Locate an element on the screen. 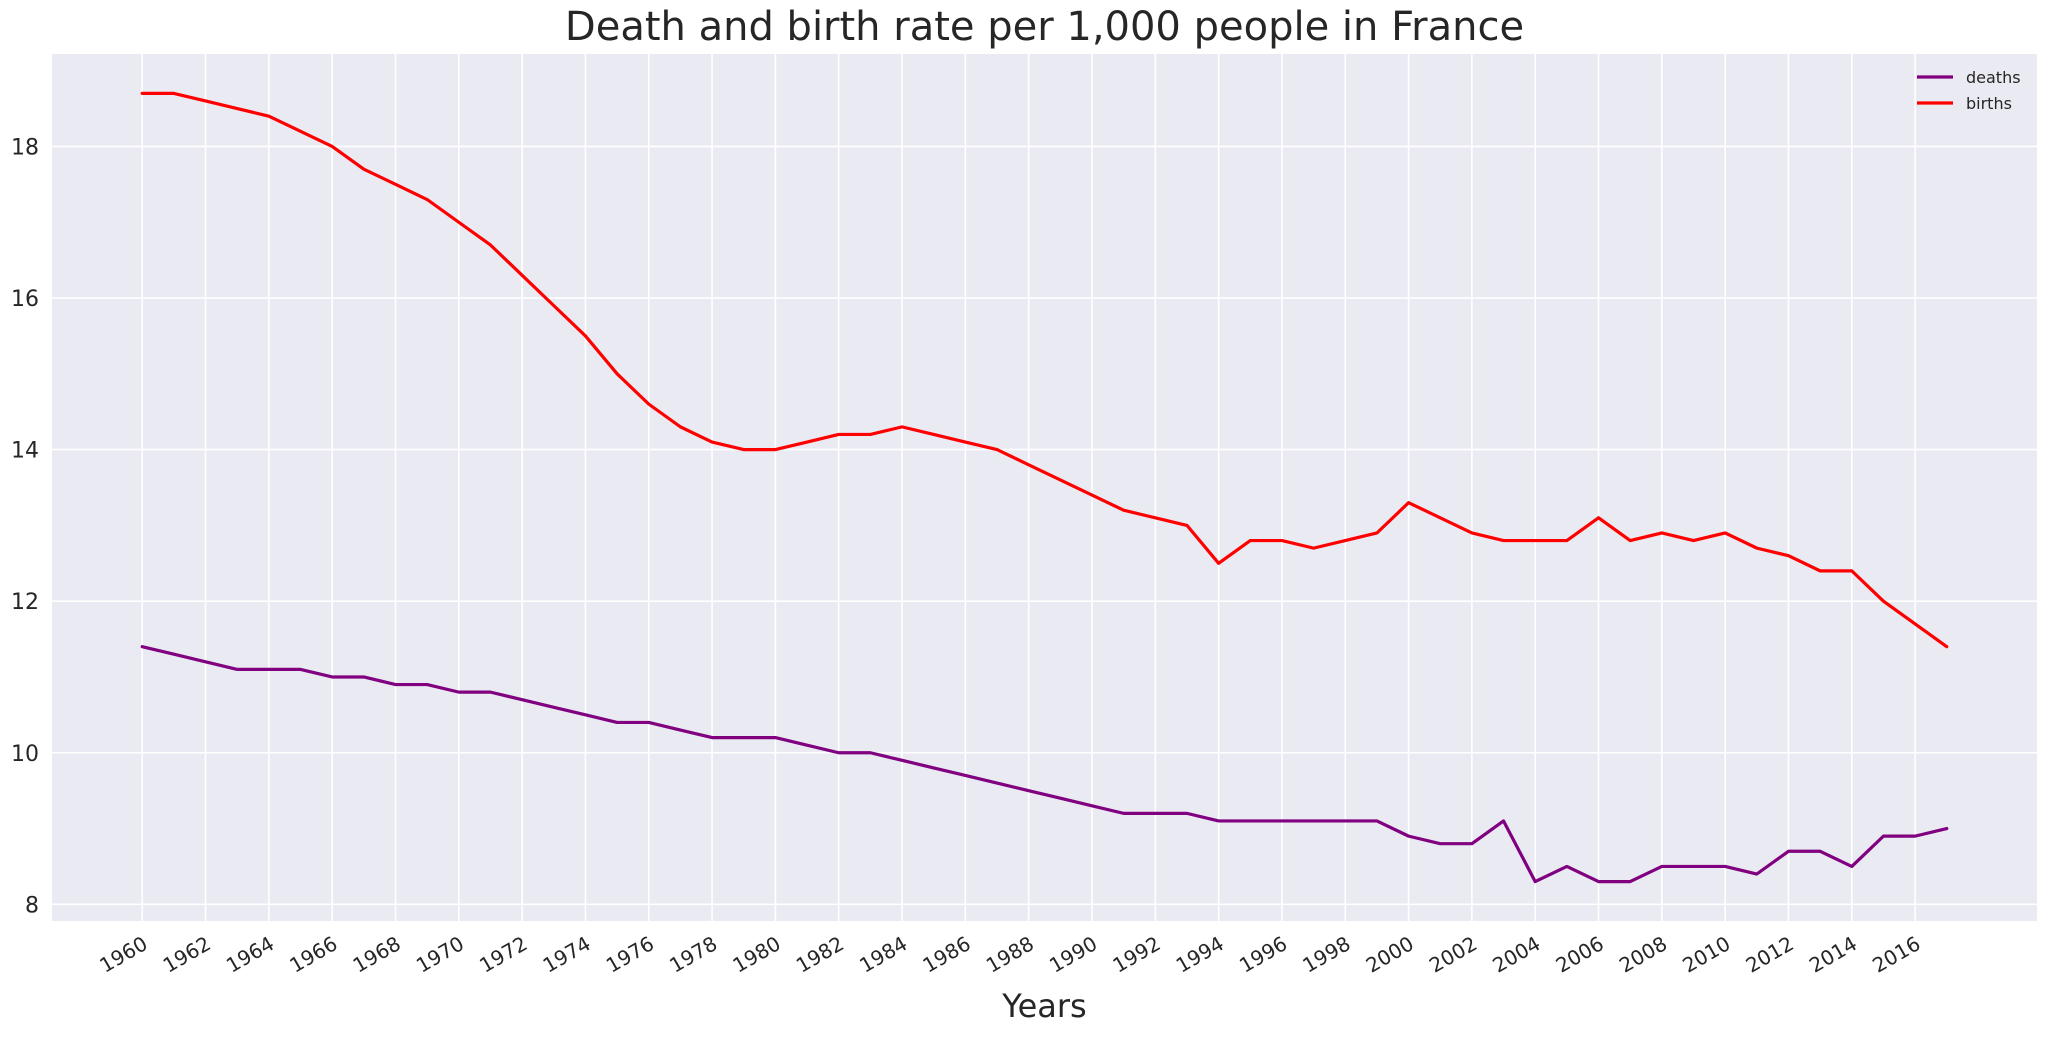  x-tick-label: 1966 is located at coordinates (313, 954).